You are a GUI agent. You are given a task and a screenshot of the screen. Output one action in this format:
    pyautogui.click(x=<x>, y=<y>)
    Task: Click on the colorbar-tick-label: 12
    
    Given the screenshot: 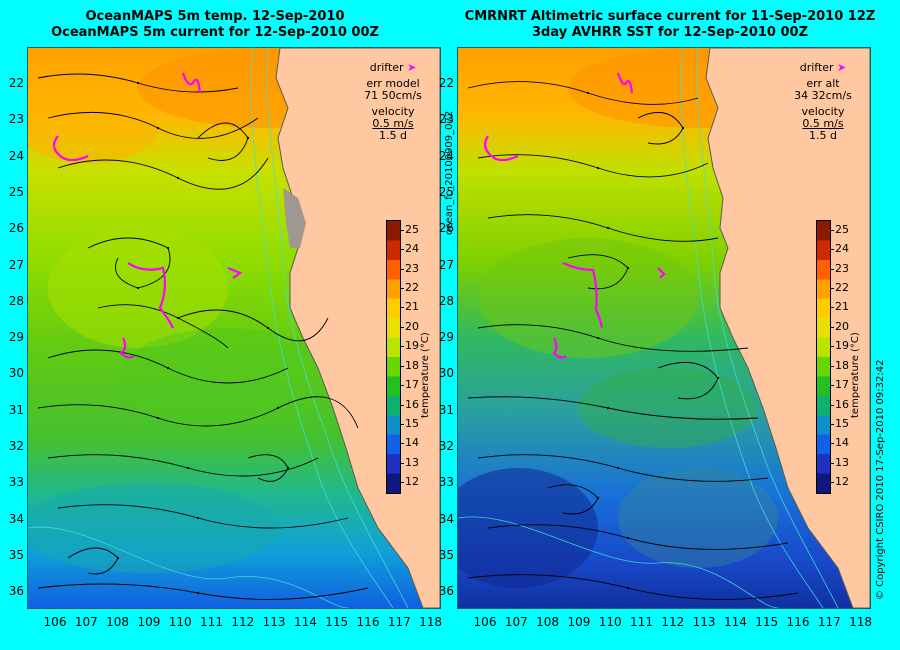 What is the action you would take?
    pyautogui.click(x=842, y=482)
    